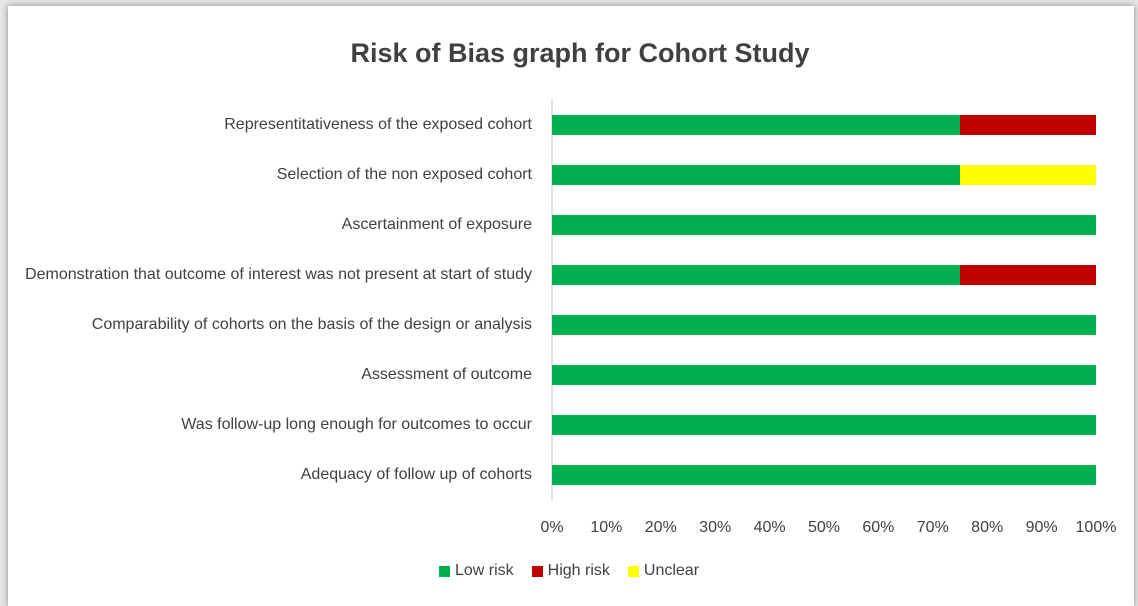 Image resolution: width=1138 pixels, height=606 pixels. Describe the element at coordinates (878, 527) in the screenshot. I see `x-tick-label: 60%` at that location.